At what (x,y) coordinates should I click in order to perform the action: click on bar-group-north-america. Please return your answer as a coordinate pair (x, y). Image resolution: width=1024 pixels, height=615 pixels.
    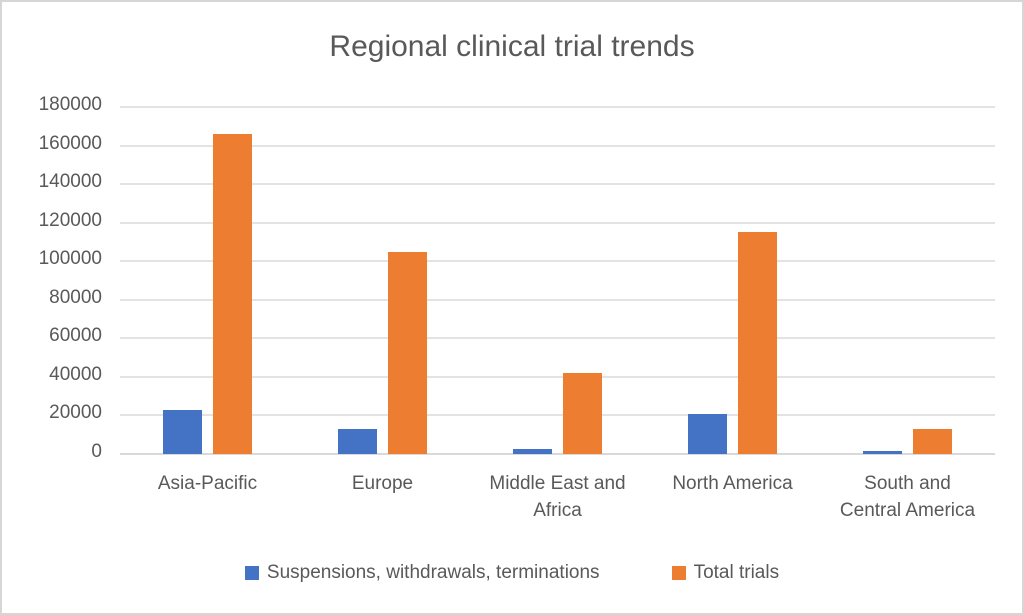
    Looking at the image, I should click on (732, 280).